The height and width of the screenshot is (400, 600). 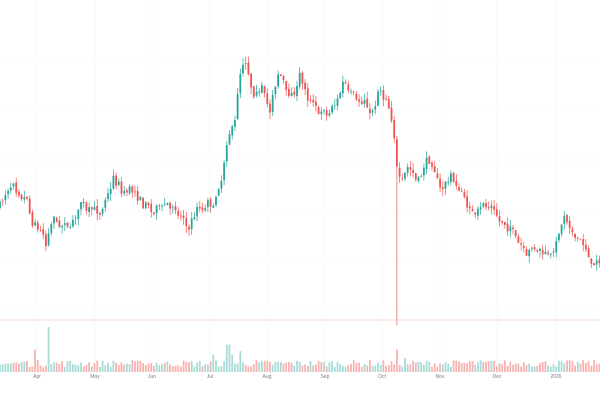 What do you see at coordinates (300, 349) in the screenshot?
I see `volume-bars` at bounding box center [300, 349].